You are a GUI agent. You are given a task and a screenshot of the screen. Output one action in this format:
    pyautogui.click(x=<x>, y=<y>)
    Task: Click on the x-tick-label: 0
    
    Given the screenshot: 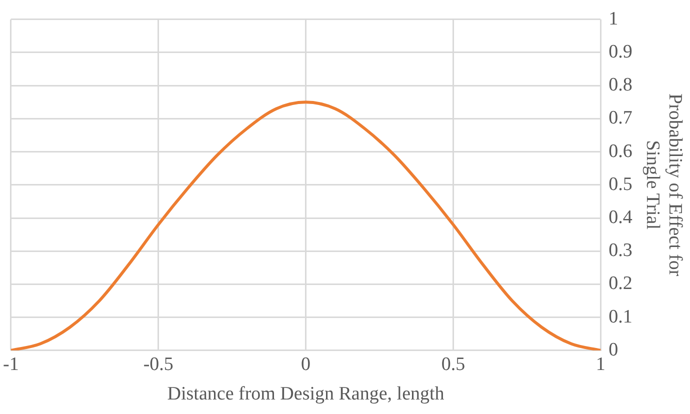 What is the action you would take?
    pyautogui.click(x=306, y=364)
    